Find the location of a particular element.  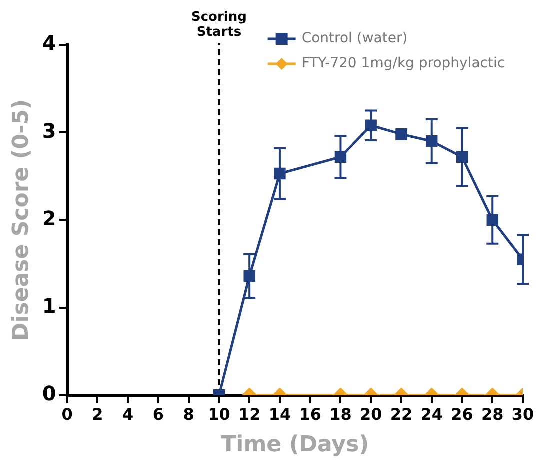

x-tick-label: 30 is located at coordinates (523, 414).